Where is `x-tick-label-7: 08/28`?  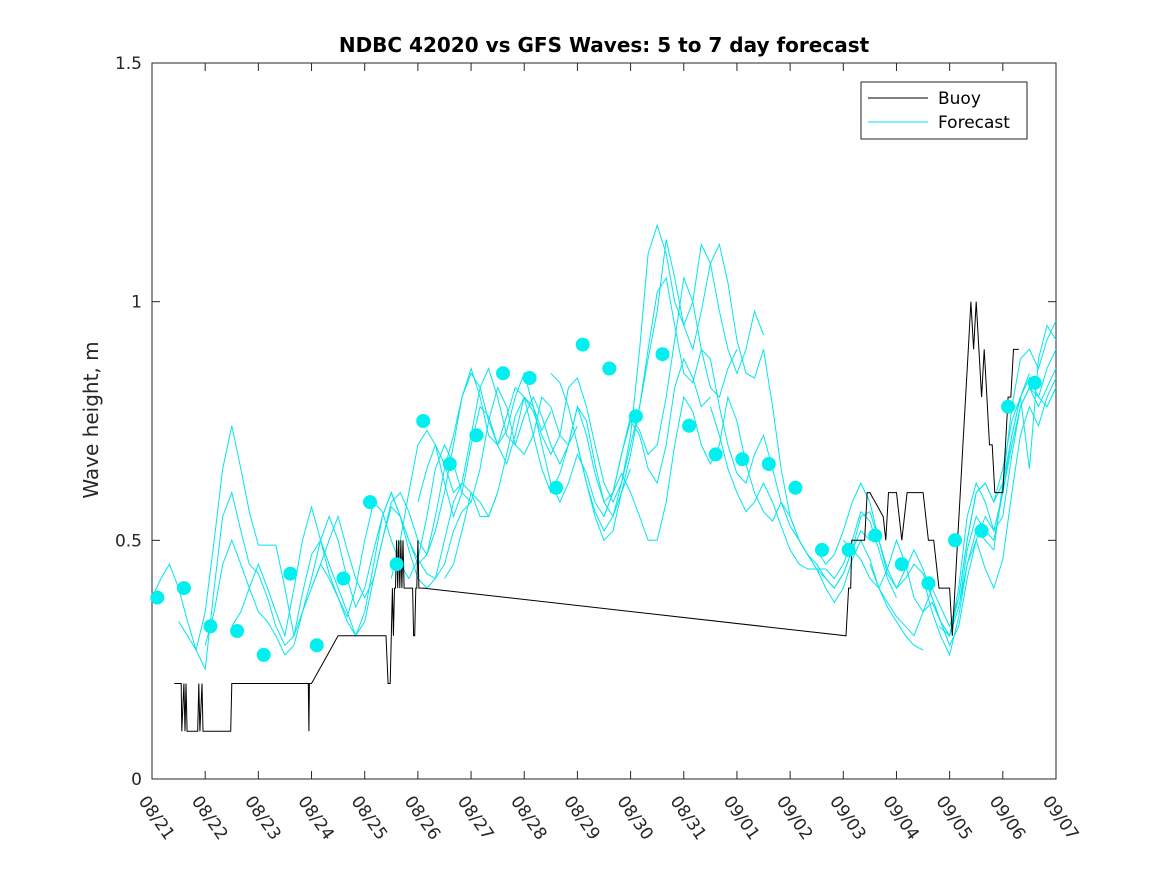
x-tick-label-7: 08/28 is located at coordinates (528, 818).